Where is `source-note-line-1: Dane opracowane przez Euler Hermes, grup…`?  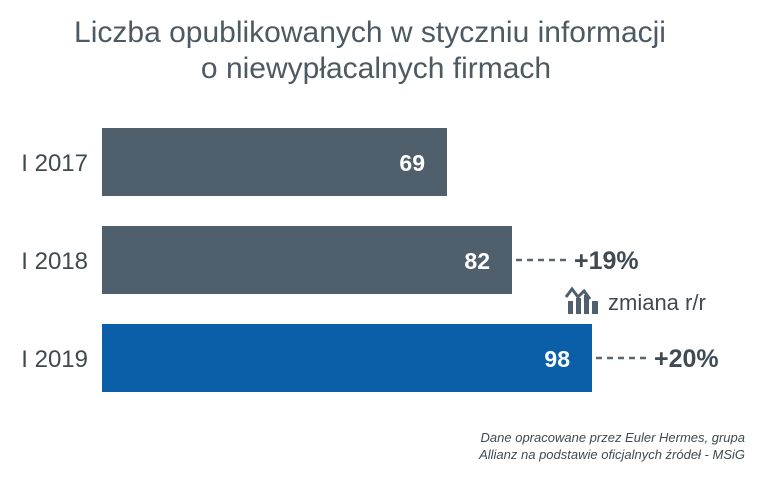
source-note-line-1: Dane opracowane przez Euler Hermes, grup… is located at coordinates (613, 437).